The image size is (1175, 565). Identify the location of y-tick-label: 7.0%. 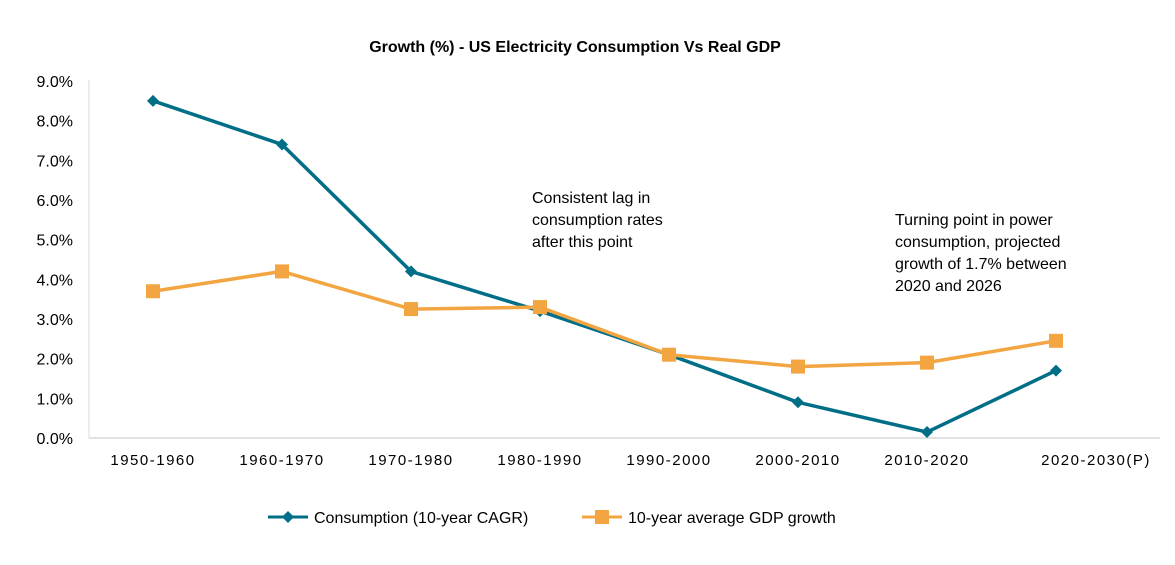
(55, 161).